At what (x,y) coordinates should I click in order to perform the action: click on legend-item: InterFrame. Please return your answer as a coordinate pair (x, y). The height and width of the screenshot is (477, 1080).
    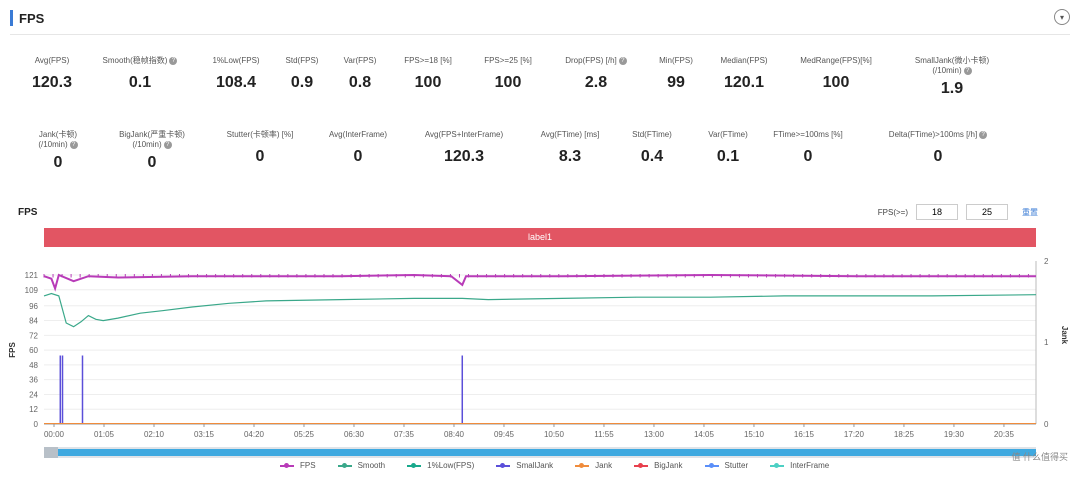
    Looking at the image, I should click on (799, 465).